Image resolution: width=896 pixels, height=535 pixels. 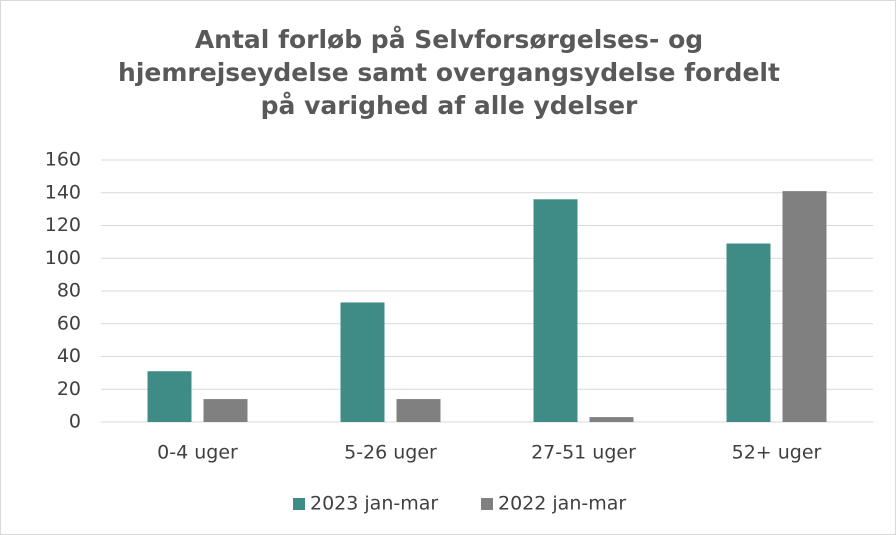 I want to click on y-tick-label: 0, so click(x=75, y=422).